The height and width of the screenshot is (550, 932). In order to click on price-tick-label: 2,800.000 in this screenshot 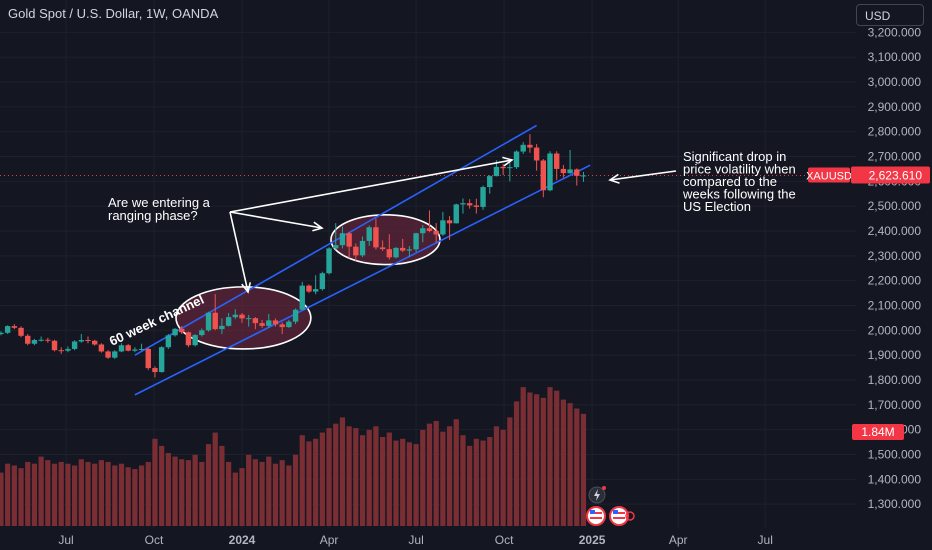, I will do `click(895, 132)`.